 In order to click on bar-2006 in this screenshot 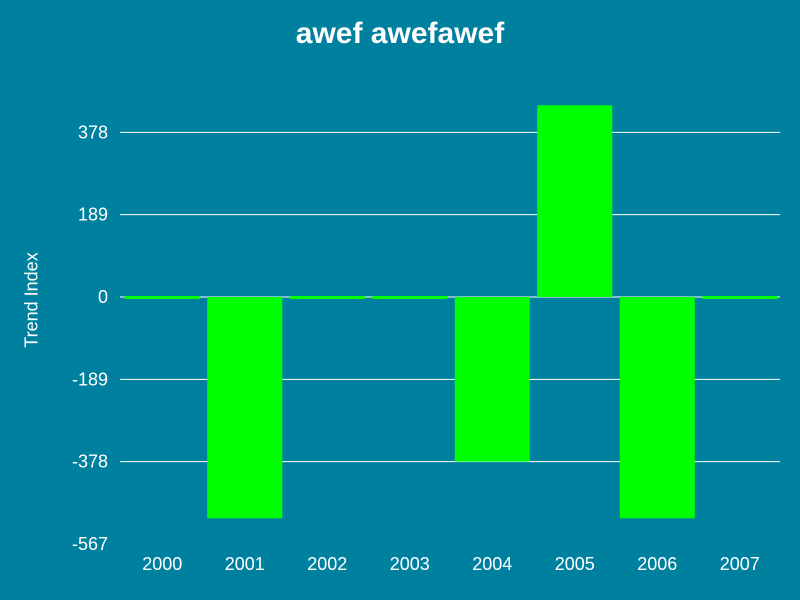, I will do `click(657, 408)`.